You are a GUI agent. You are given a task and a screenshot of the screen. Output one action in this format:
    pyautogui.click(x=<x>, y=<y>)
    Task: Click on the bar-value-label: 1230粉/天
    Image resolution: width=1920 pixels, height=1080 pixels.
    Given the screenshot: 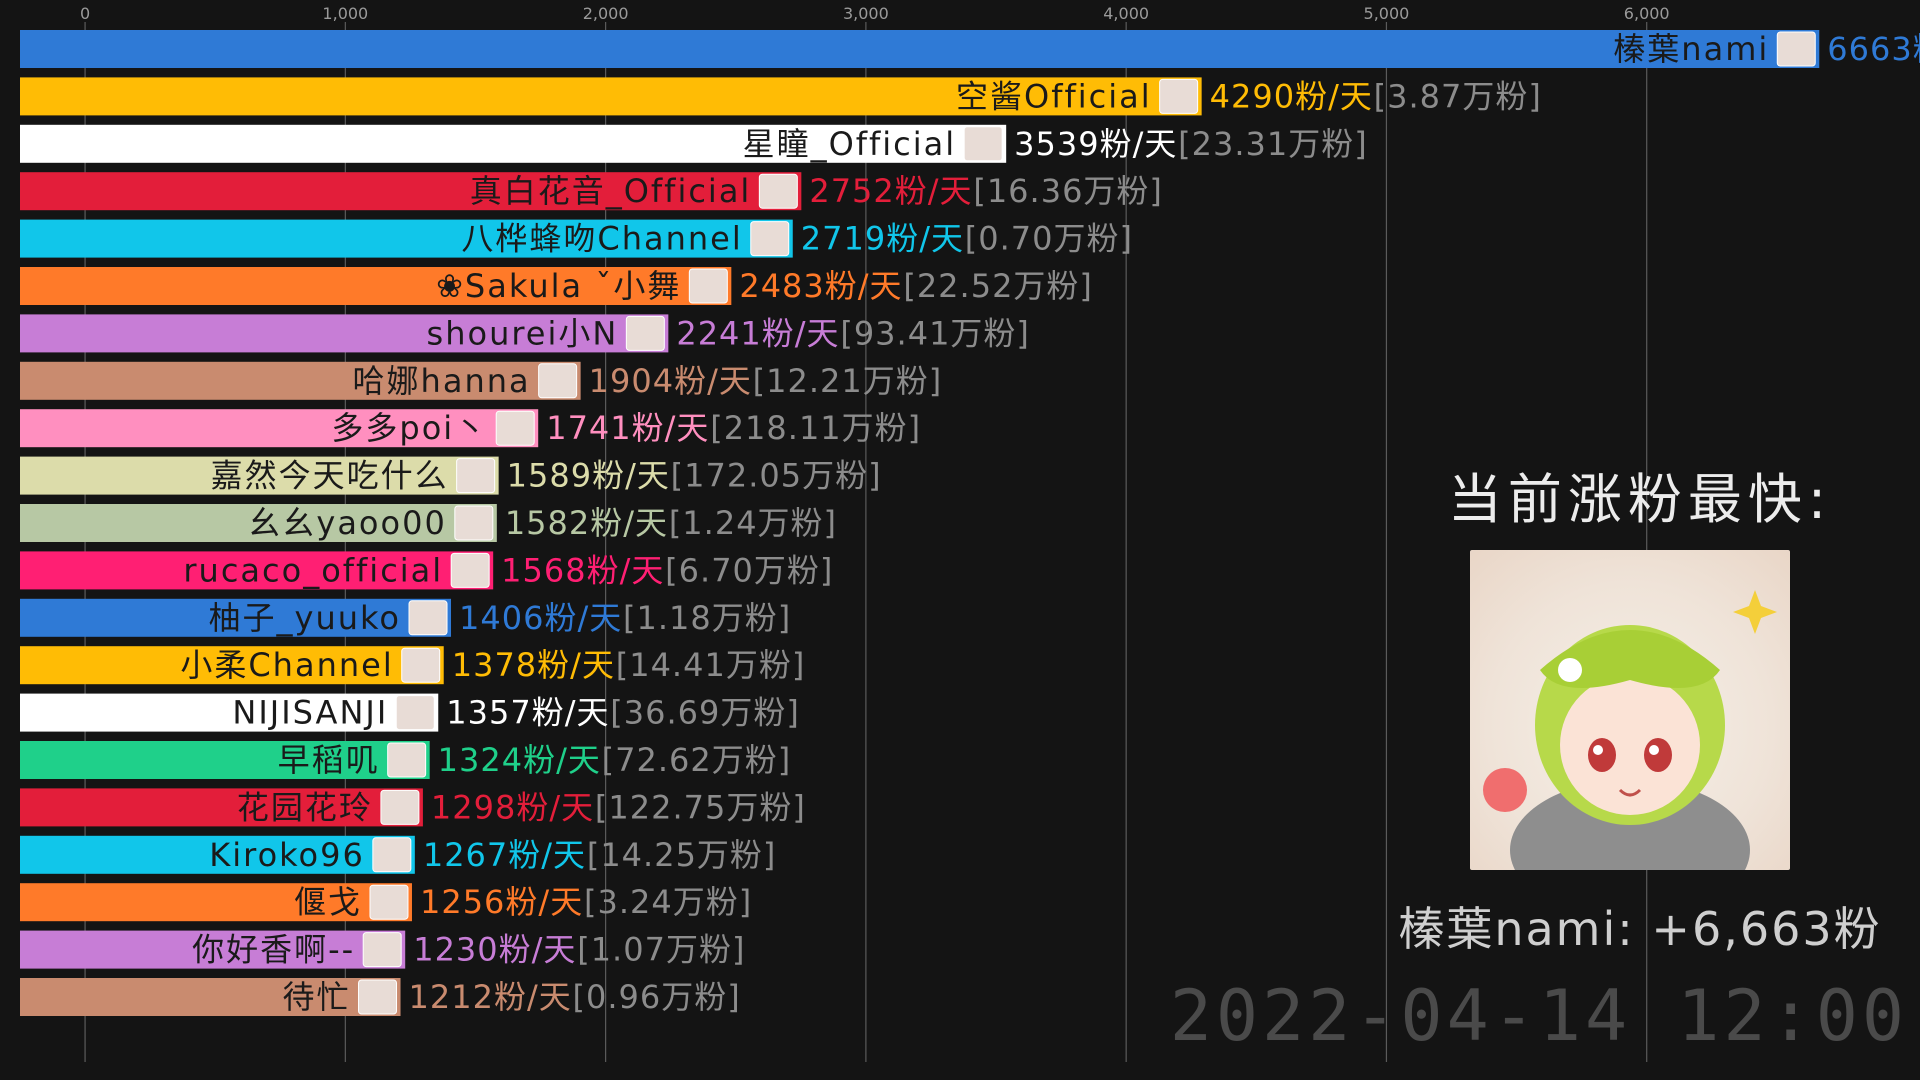 What is the action you would take?
    pyautogui.click(x=494, y=950)
    